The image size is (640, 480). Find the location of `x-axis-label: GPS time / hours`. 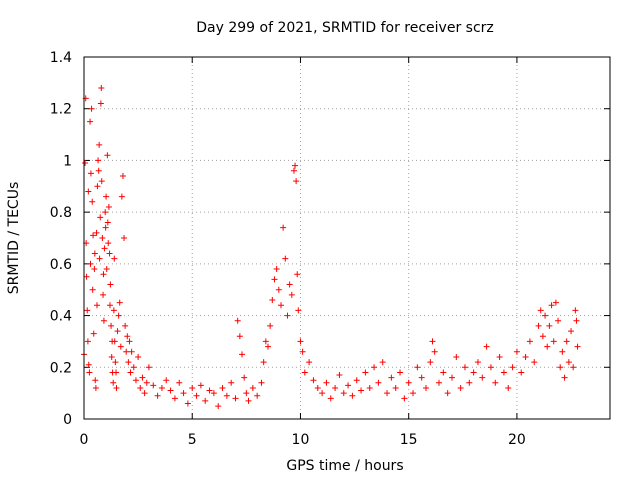

x-axis-label: GPS time / hours is located at coordinates (344, 466).